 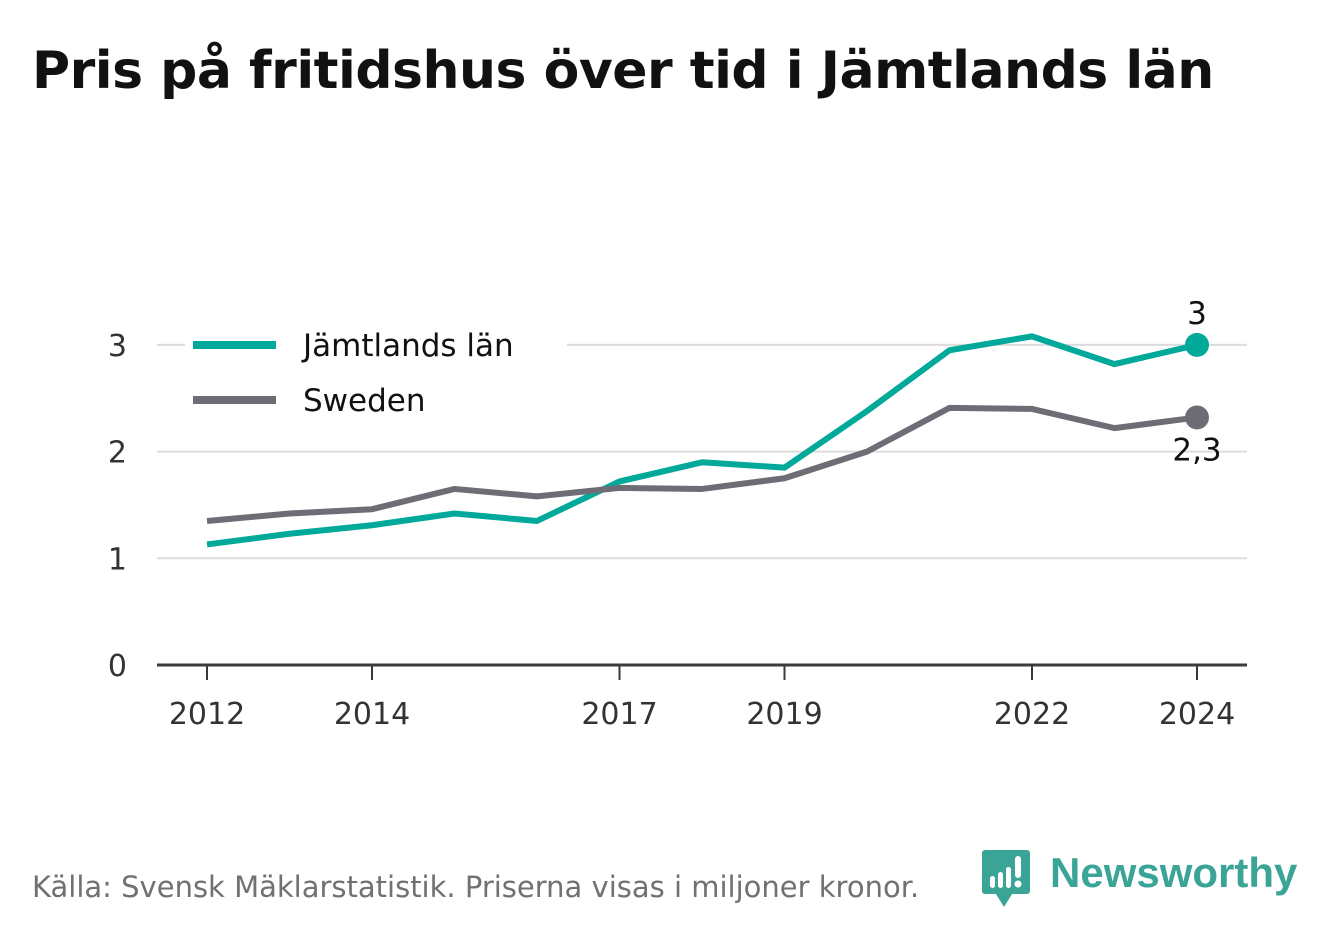 What do you see at coordinates (207, 714) in the screenshot?
I see `x-tick-label: 2012` at bounding box center [207, 714].